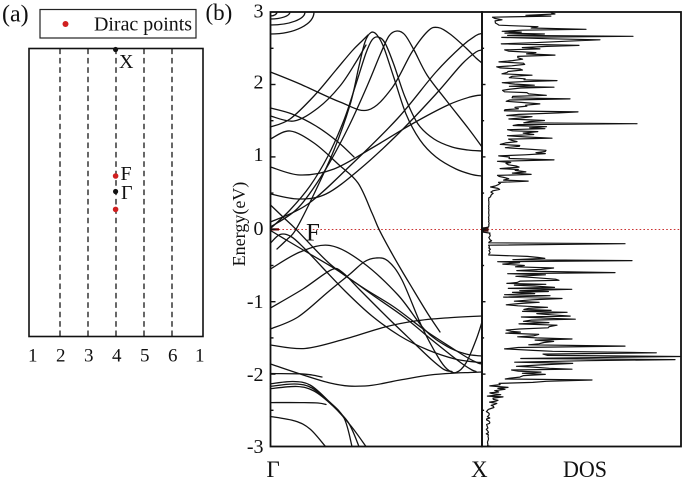 This screenshot has height=479, width=685. I want to click on svg-text: 6, so click(173, 356).